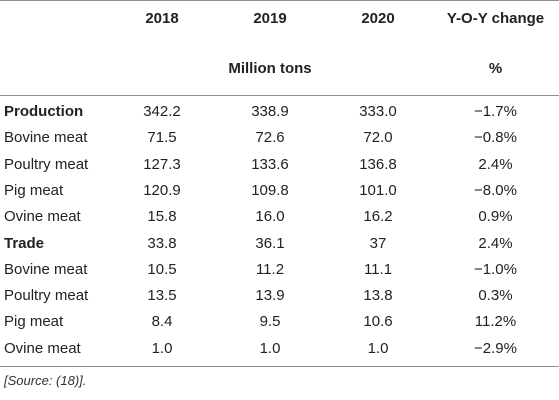 This screenshot has width=559, height=400. Describe the element at coordinates (162, 164) in the screenshot. I see `cell-2018: 127.3` at that location.